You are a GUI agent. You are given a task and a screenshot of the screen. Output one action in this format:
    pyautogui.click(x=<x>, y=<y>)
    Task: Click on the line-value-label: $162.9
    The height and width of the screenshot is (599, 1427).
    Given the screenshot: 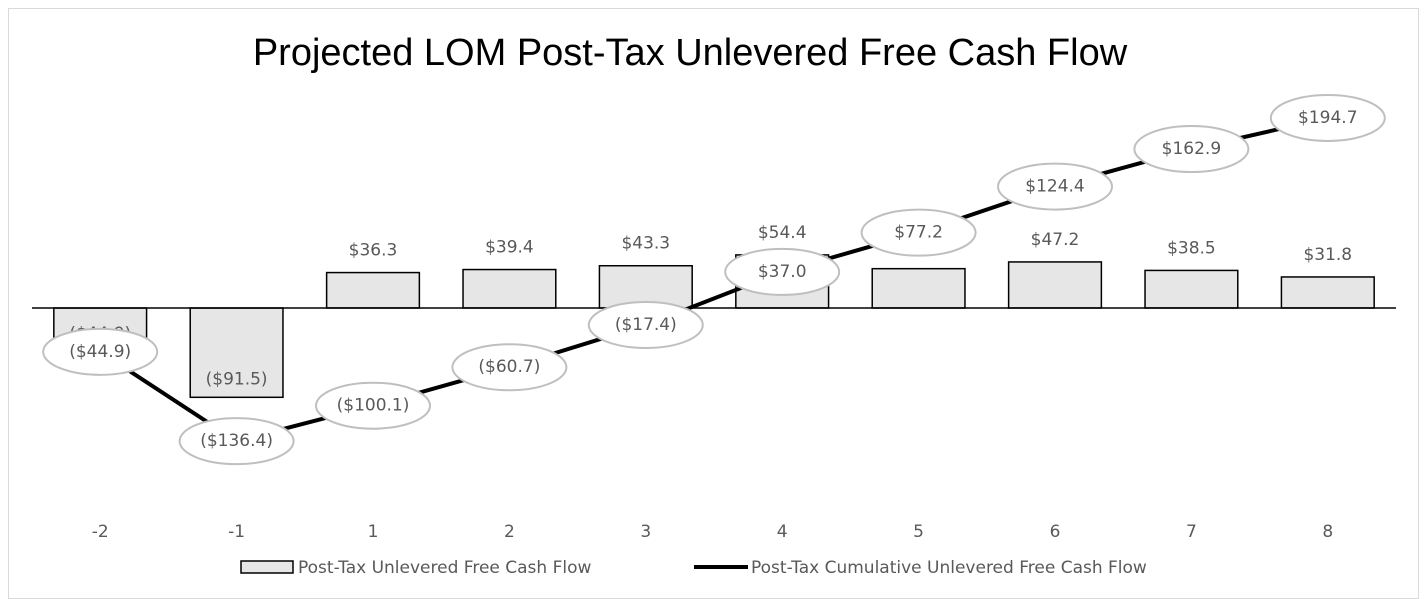 What is the action you would take?
    pyautogui.click(x=1191, y=149)
    